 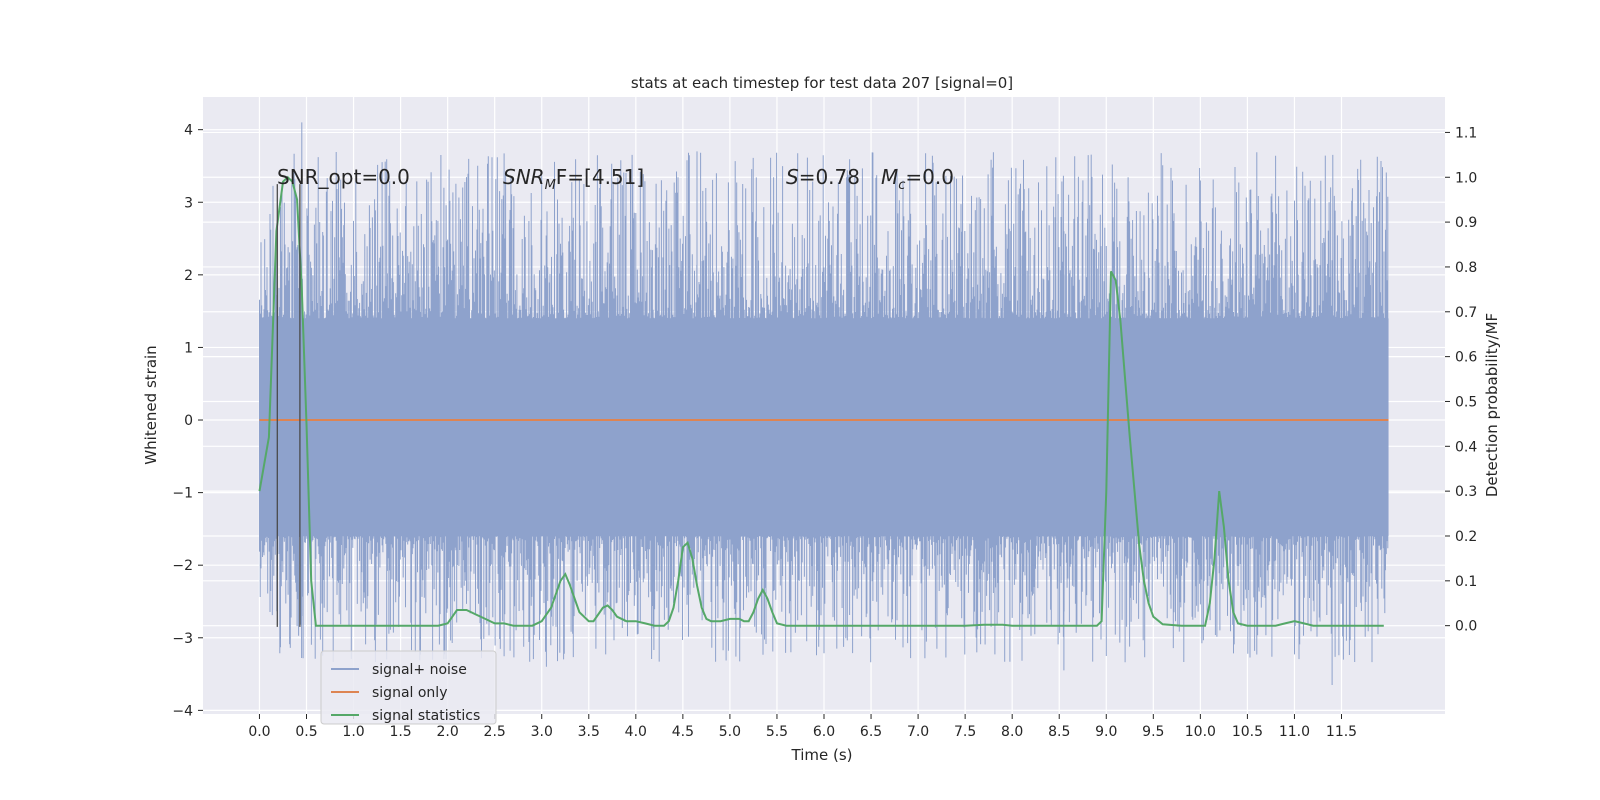 What do you see at coordinates (400, 732) in the screenshot?
I see `x-tick-label: 1.5` at bounding box center [400, 732].